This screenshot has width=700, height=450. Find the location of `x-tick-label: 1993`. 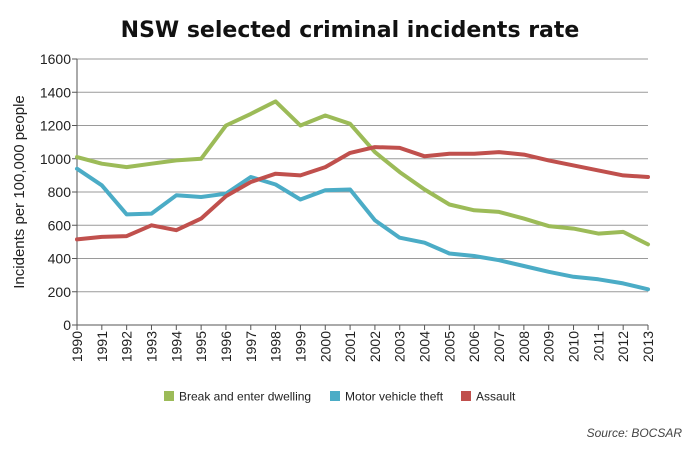

x-tick-label: 1993 is located at coordinates (151, 346).